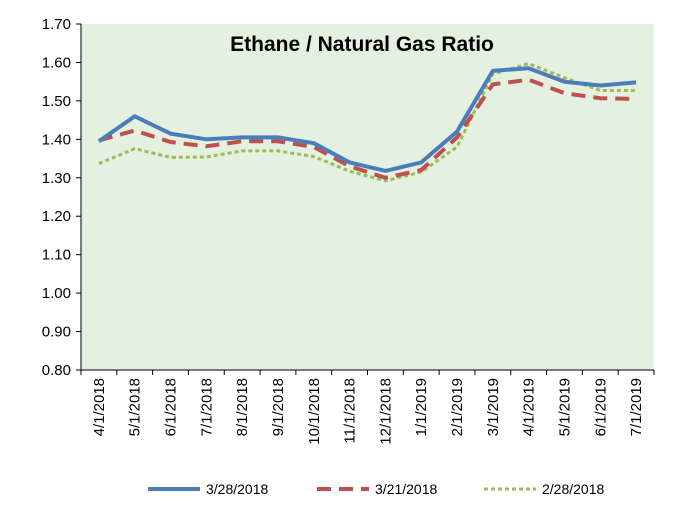 This screenshot has width=687, height=528. I want to click on chart-title: Ethane / Natural Gas Ratio, so click(362, 44).